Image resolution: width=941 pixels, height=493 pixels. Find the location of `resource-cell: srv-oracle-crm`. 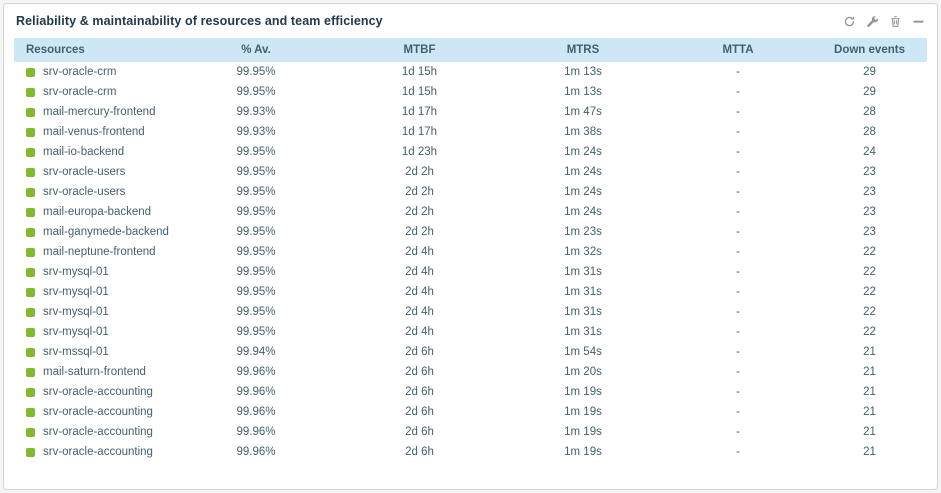

resource-cell: srv-oracle-crm is located at coordinates (94, 92).